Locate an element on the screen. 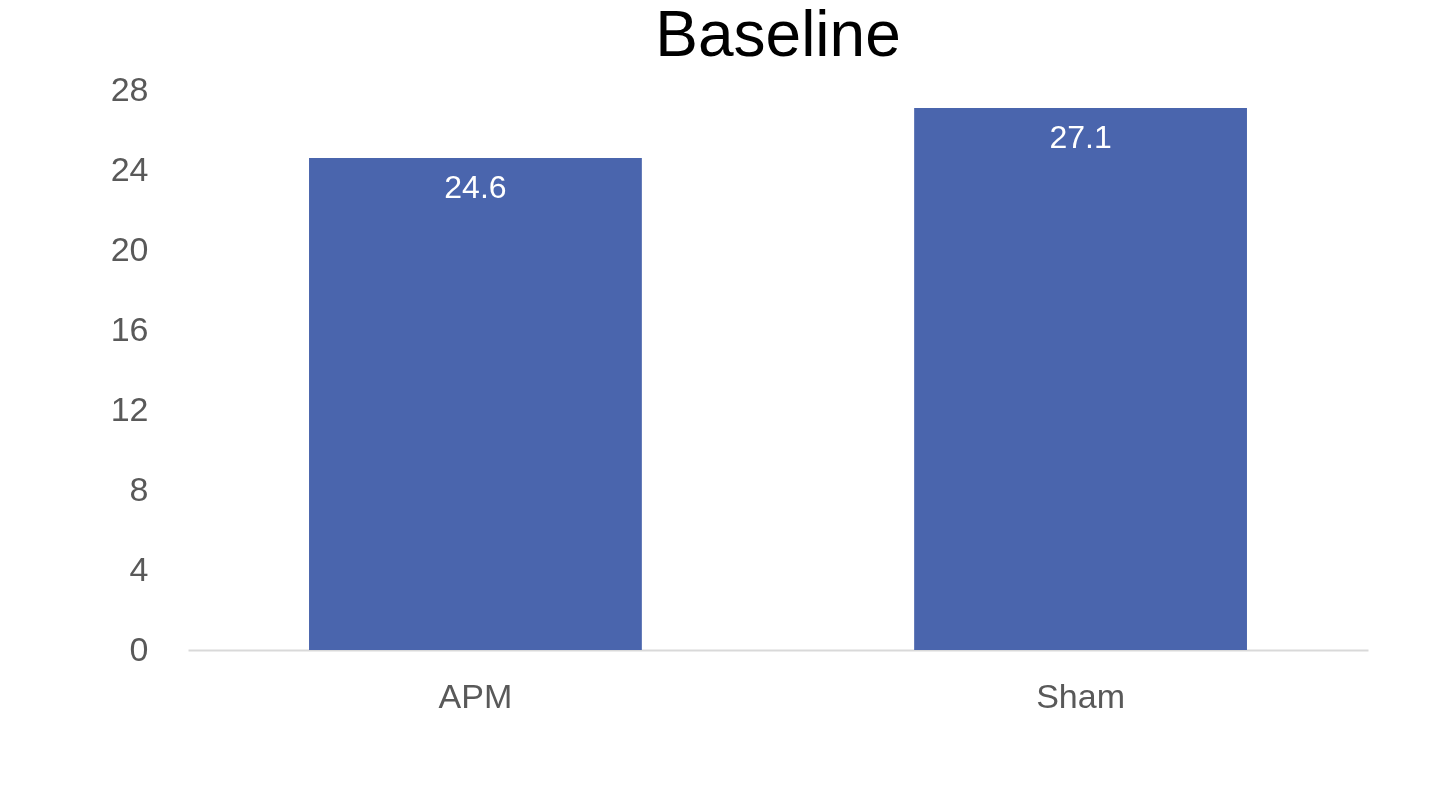  chart-title: Baseline is located at coordinates (778, 35).